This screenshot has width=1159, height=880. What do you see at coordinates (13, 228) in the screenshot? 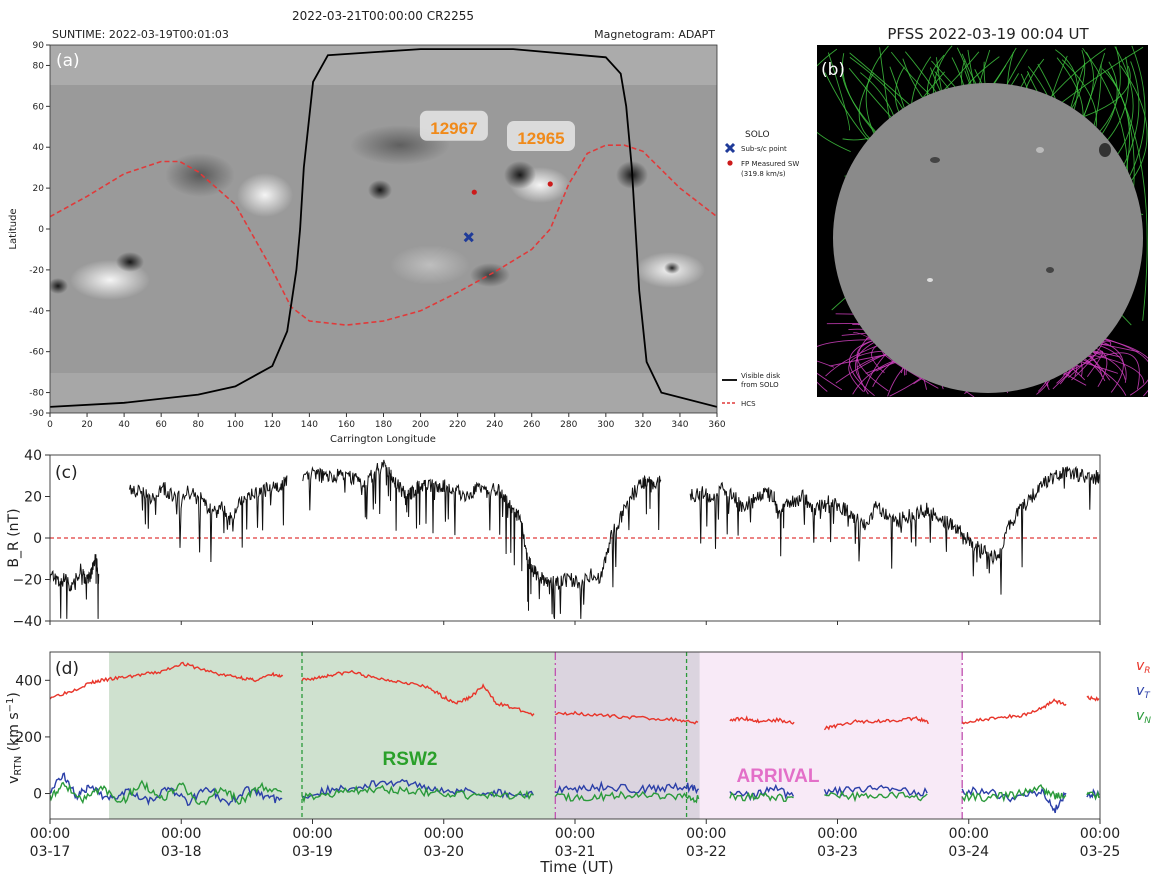
I see `panel-a-ylabel: Latitude` at bounding box center [13, 228].